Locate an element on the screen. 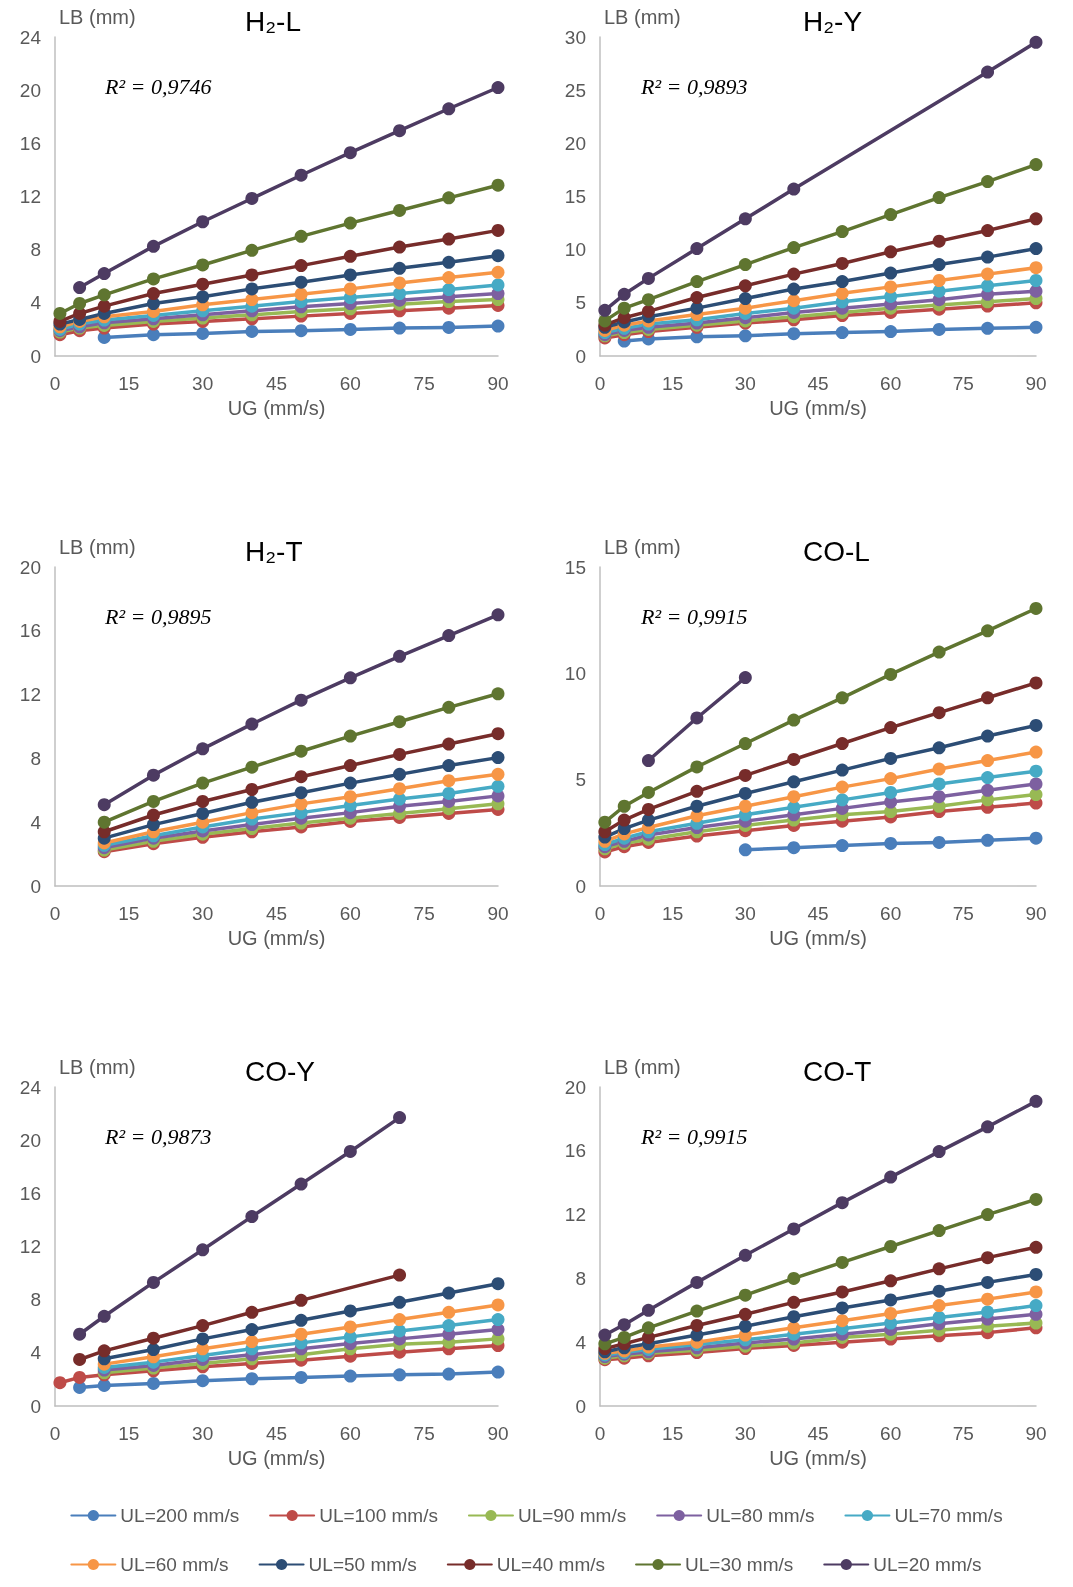 The height and width of the screenshot is (1587, 1073). y-axis-title: LB (mm) is located at coordinates (97, 17).